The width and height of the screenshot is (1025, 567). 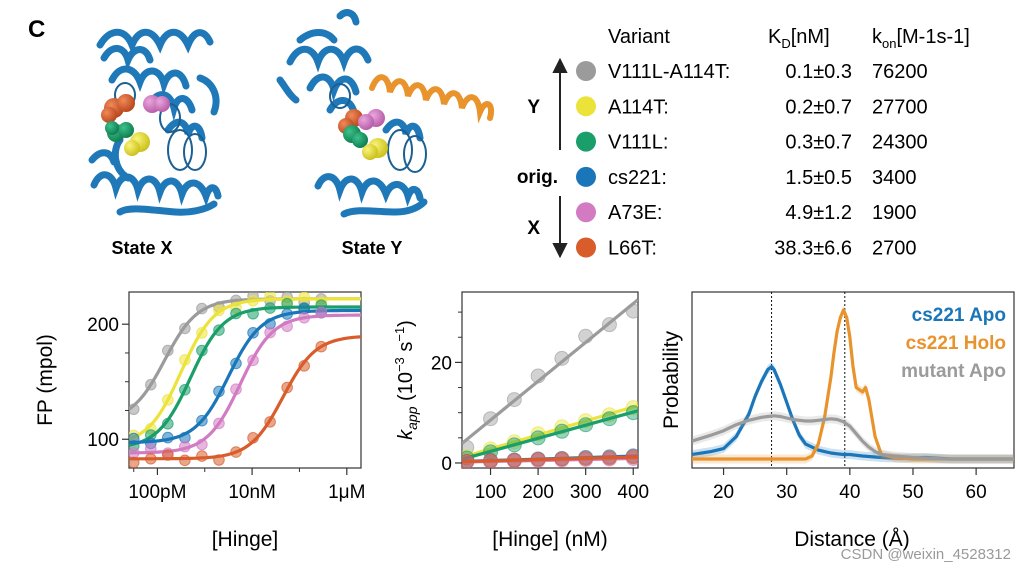 What do you see at coordinates (245, 384) in the screenshot?
I see `fp-curve-a73e` at bounding box center [245, 384].